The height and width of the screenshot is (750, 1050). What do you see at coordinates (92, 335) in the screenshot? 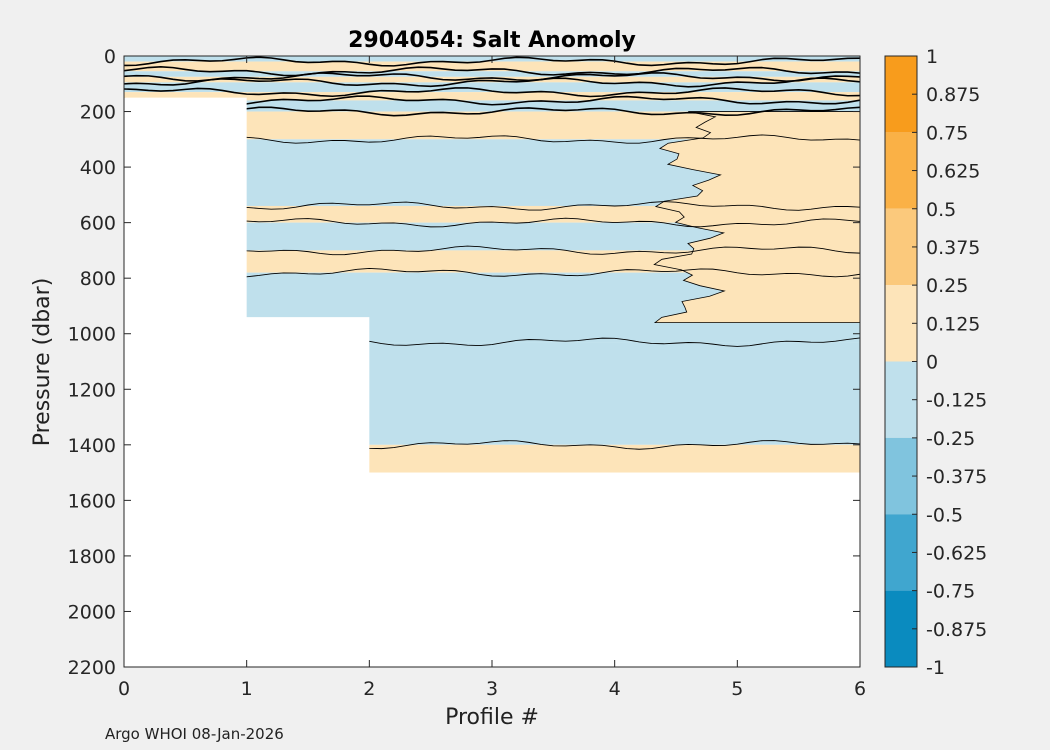
I see `y-tick-label: 1000` at bounding box center [92, 335].